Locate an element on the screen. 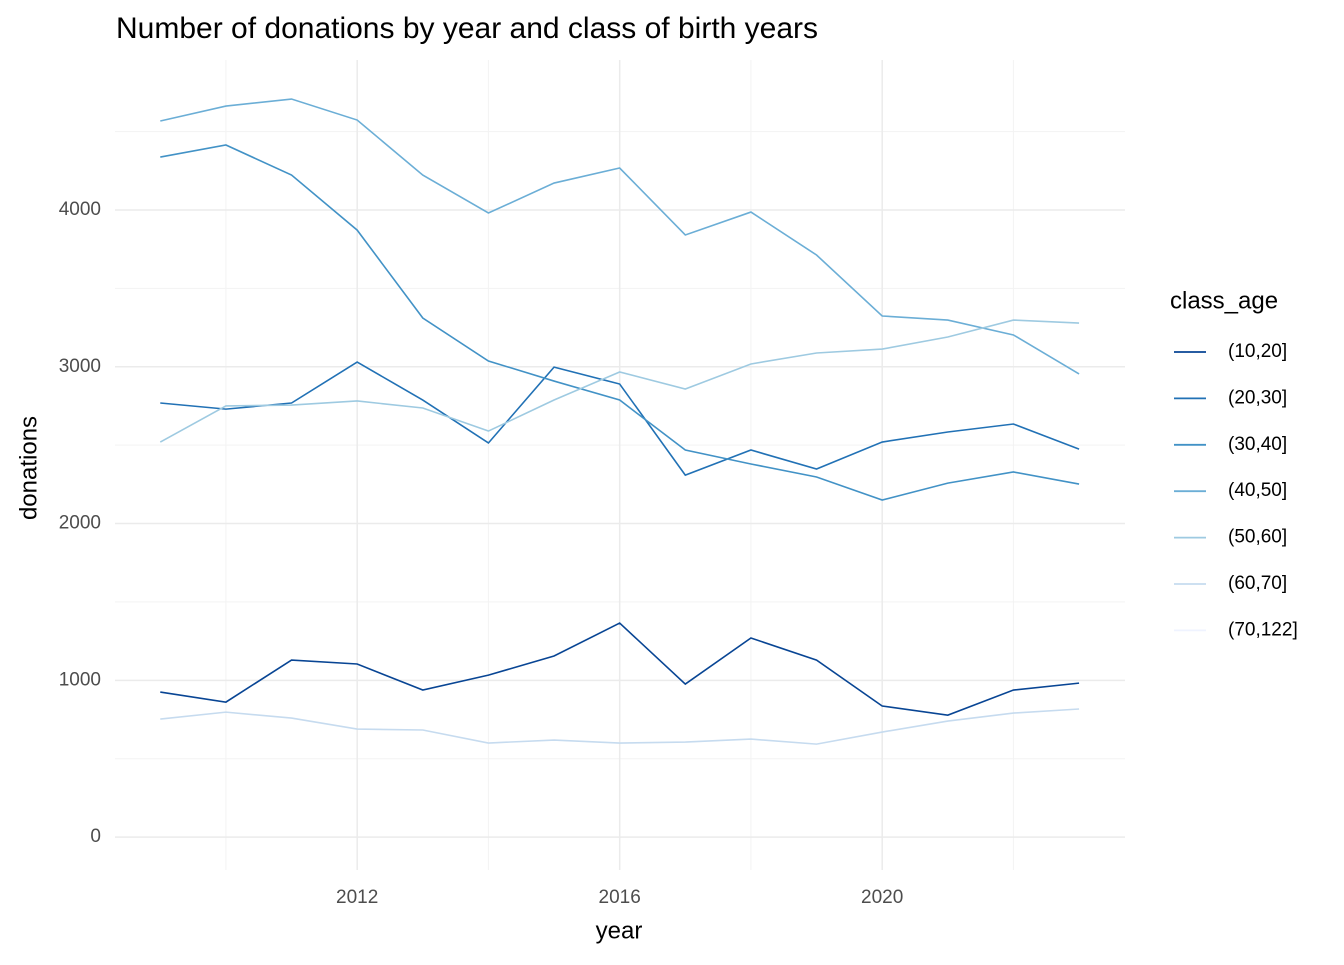 The width and height of the screenshot is (1344, 965). legend-label: (20,30] is located at coordinates (1257, 397).